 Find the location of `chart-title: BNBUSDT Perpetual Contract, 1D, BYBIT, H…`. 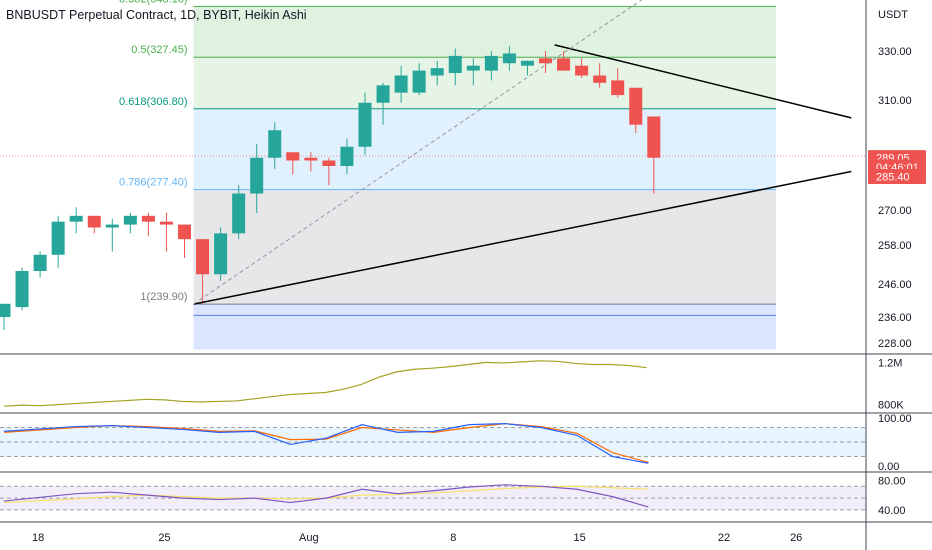

chart-title: BNBUSDT Perpetual Contract, 1D, BYBIT, H… is located at coordinates (156, 15).